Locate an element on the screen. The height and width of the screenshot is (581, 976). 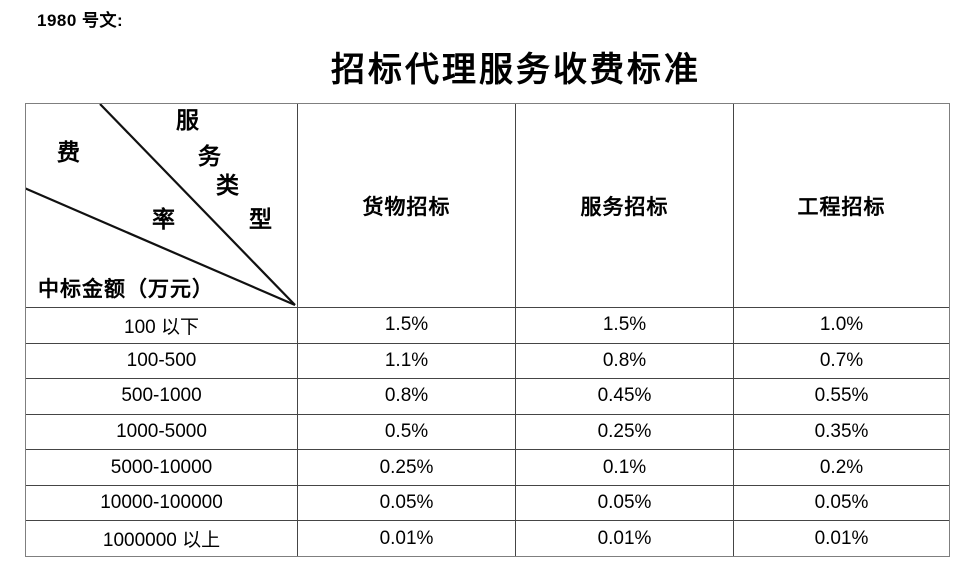
rate-cell: 1.0% is located at coordinates (841, 325).